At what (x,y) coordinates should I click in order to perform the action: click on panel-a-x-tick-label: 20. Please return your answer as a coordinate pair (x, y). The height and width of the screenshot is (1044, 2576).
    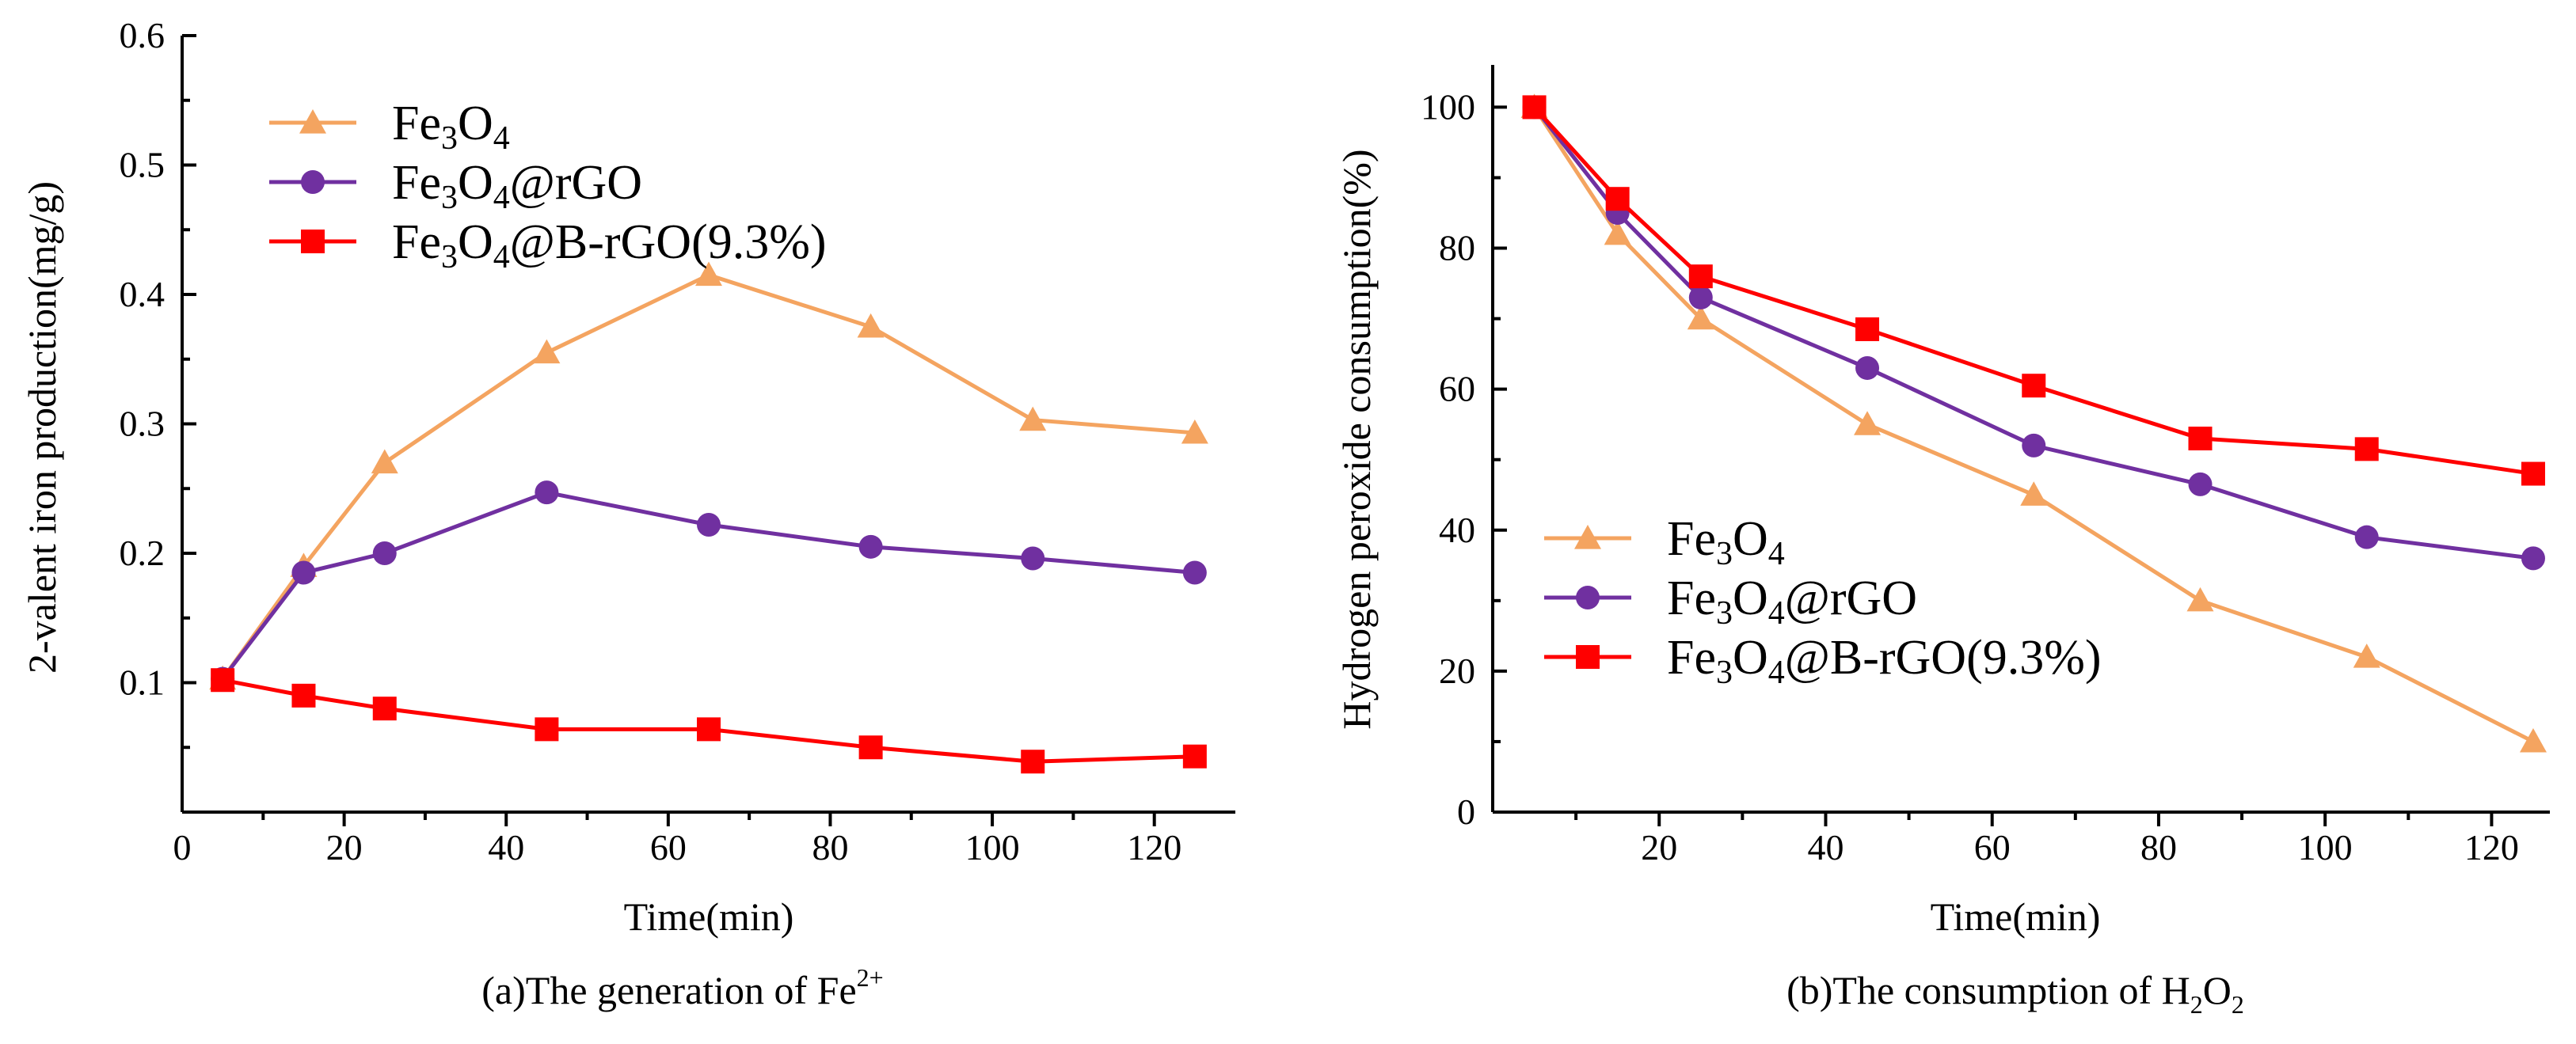
    Looking at the image, I should click on (344, 847).